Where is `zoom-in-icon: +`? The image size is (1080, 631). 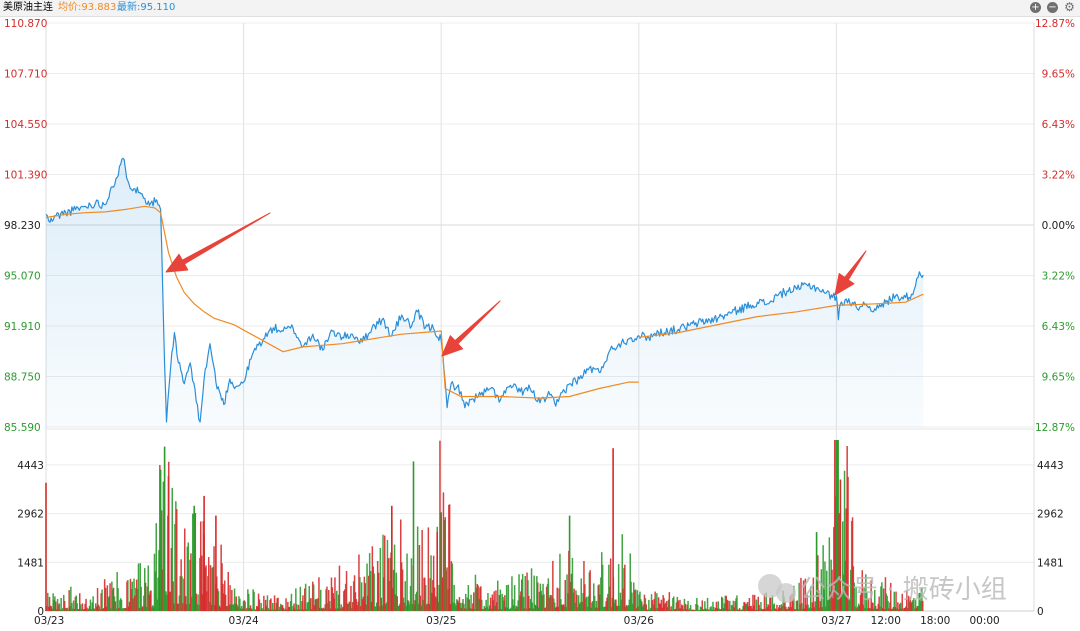
zoom-in-icon: + is located at coordinates (1035, 7).